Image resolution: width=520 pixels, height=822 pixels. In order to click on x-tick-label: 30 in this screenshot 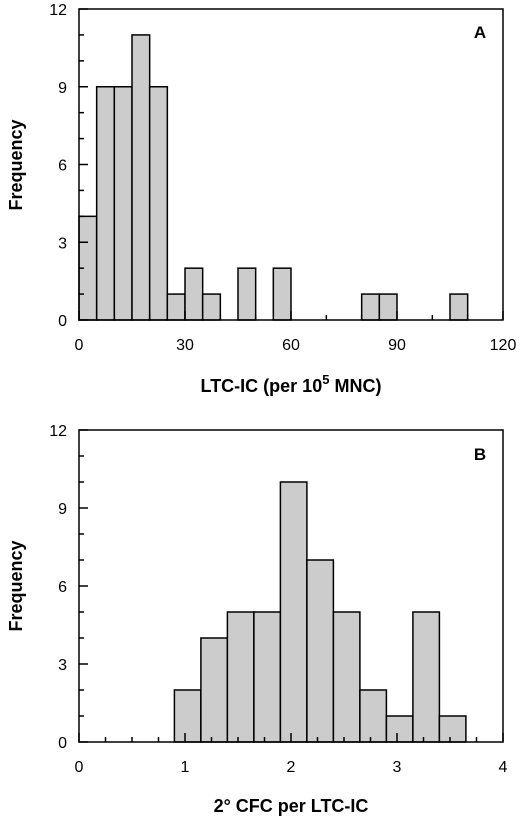, I will do `click(185, 345)`.